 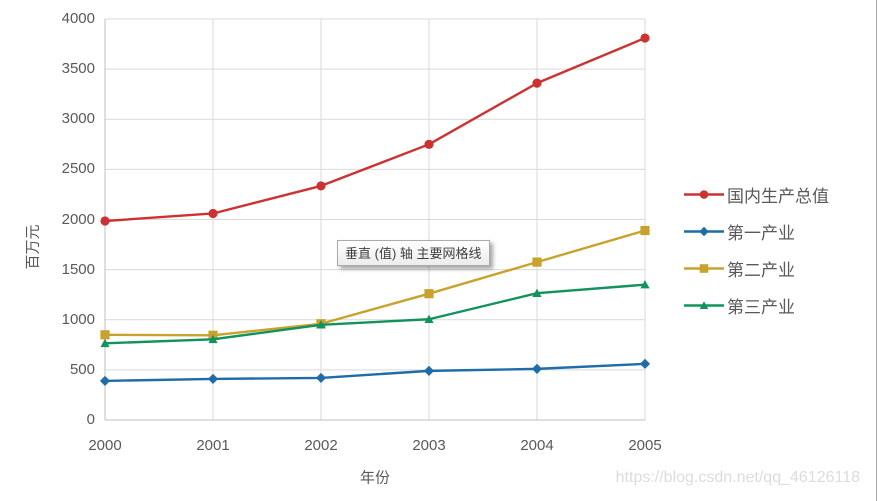 I want to click on triangle-icon, so click(x=704, y=305).